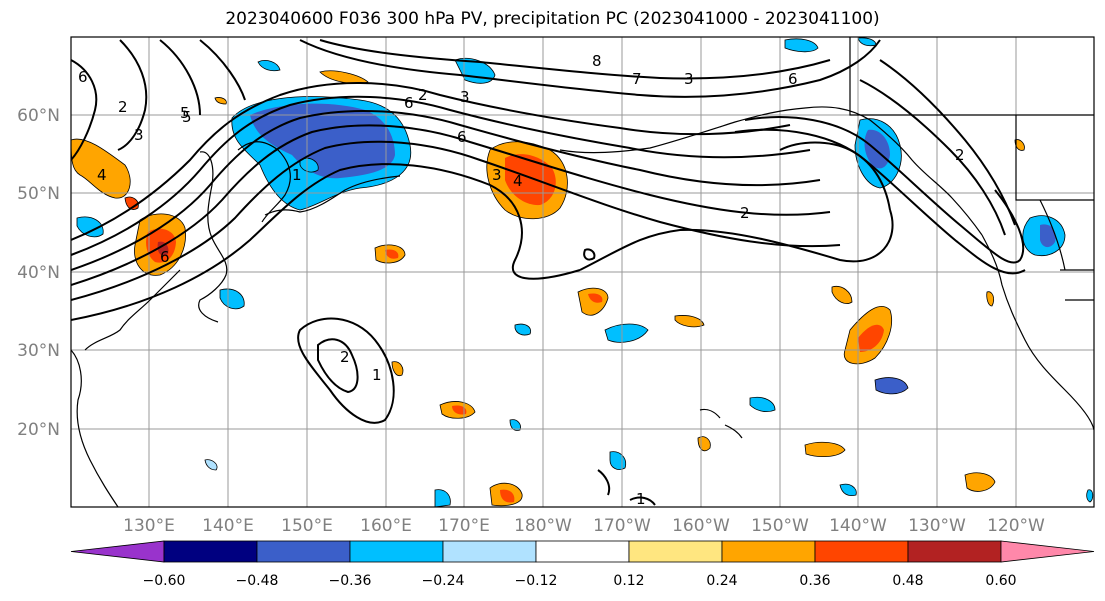 This screenshot has width=1105, height=601. Describe the element at coordinates (780, 526) in the screenshot. I see `lon-label: 150°W` at that location.